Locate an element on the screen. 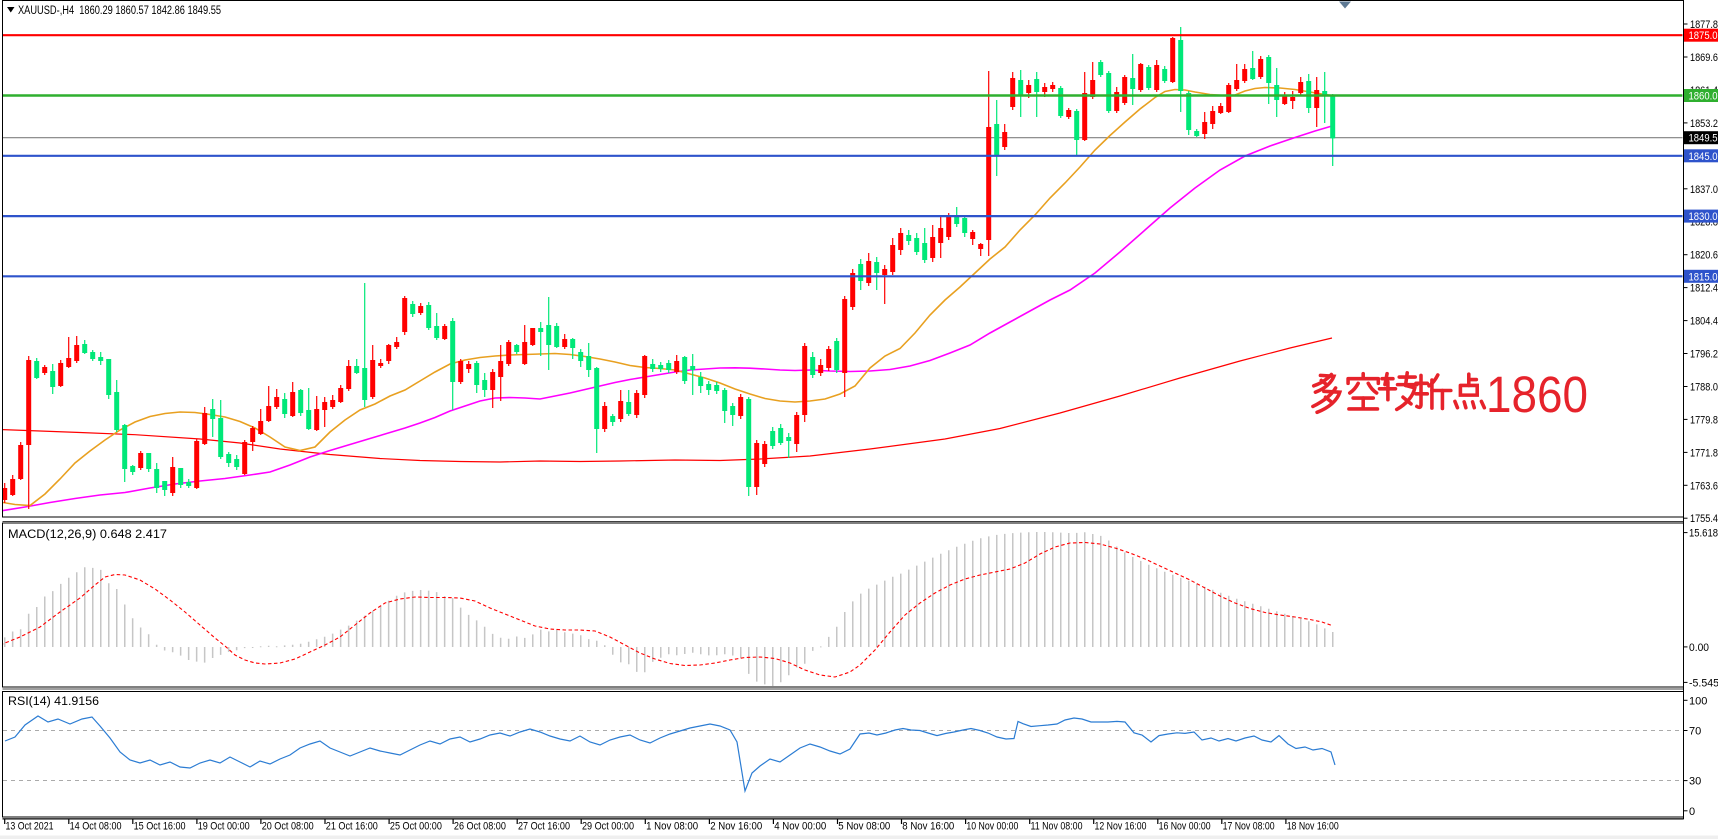 The height and width of the screenshot is (839, 1718). svg-text: 1815.0 is located at coordinates (1703, 277).